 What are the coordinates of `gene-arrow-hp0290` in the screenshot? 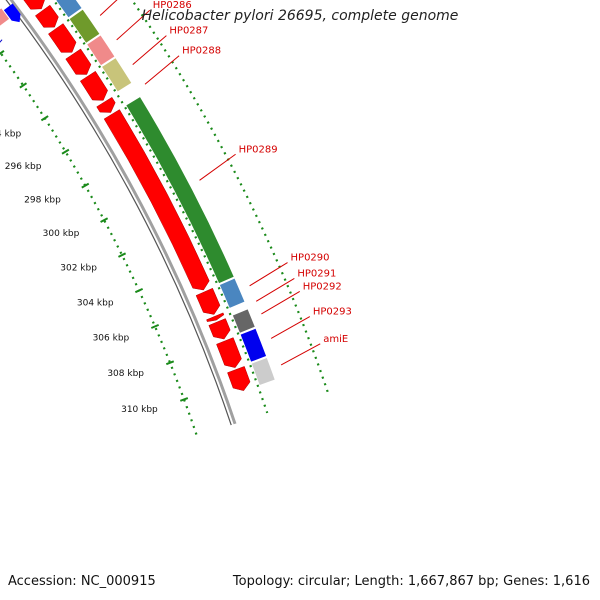 It's located at (208, 301).